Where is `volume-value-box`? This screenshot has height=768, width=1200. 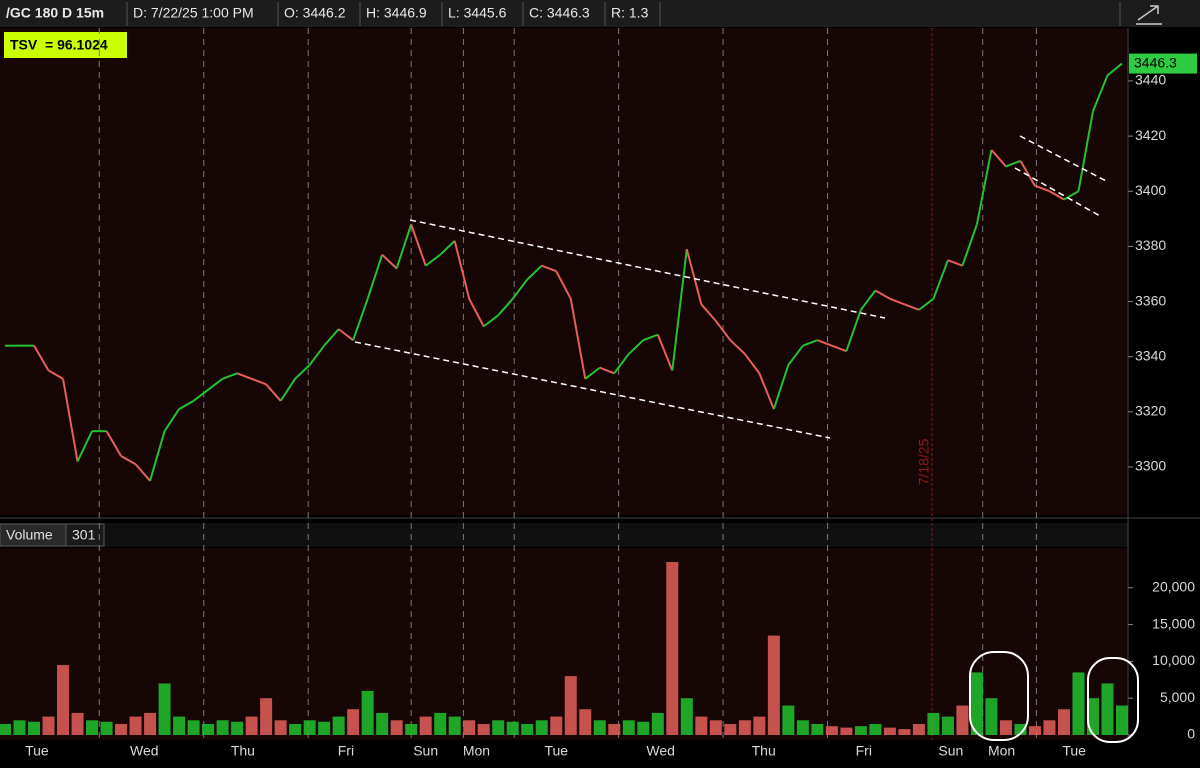 volume-value-box is located at coordinates (85, 535).